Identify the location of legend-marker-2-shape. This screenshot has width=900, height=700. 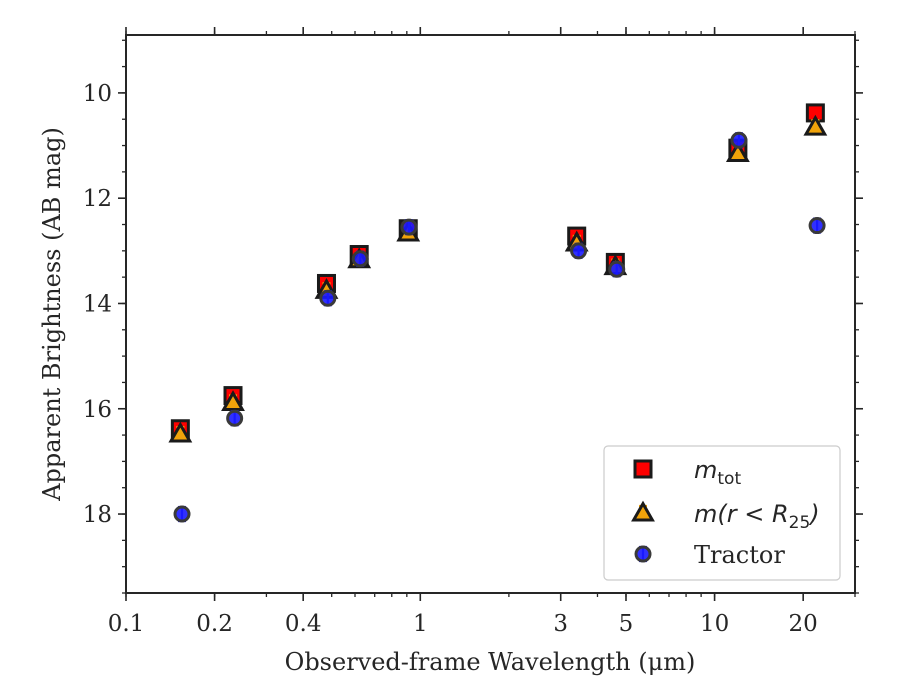
(643, 554).